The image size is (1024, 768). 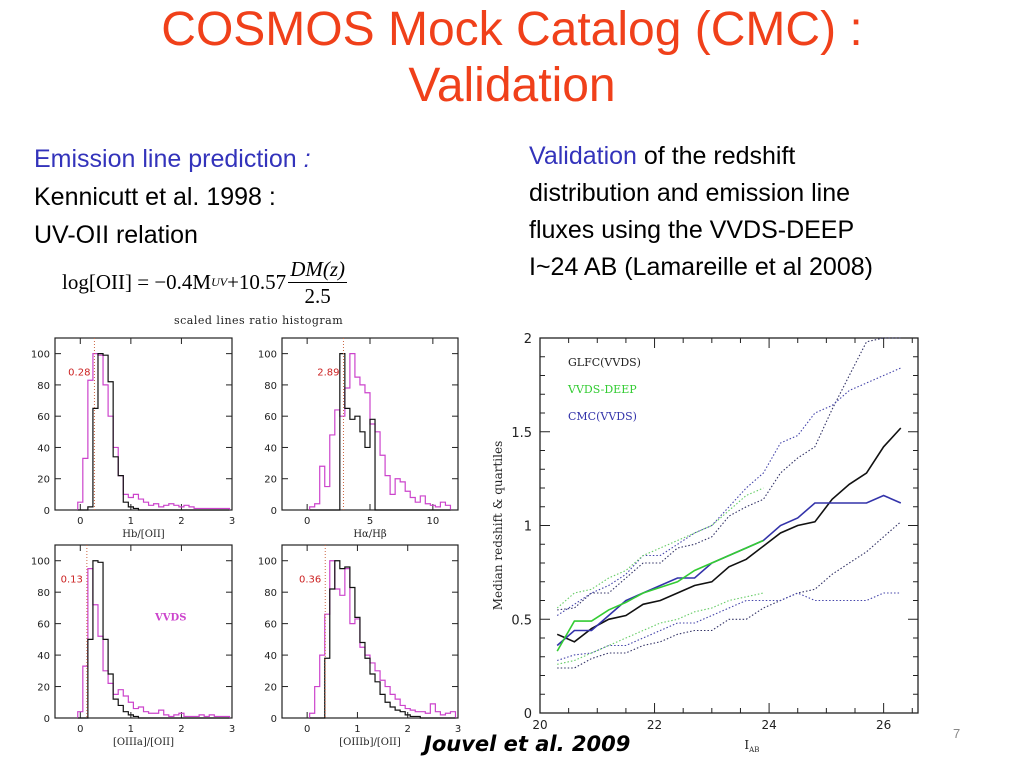 What do you see at coordinates (317, 296) in the screenshot?
I see `formula-denominator: 2.5` at bounding box center [317, 296].